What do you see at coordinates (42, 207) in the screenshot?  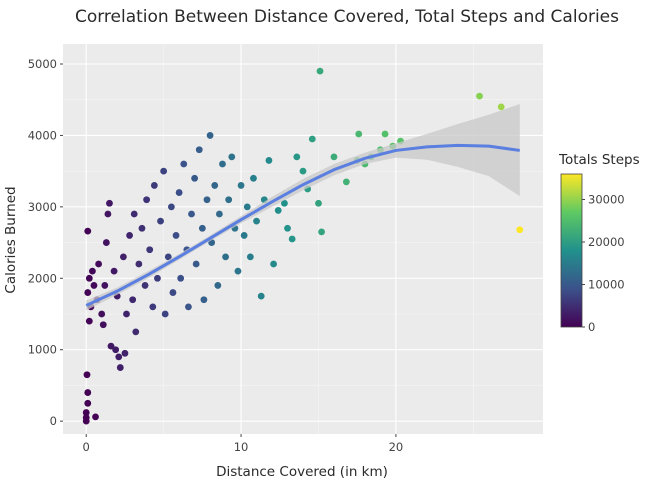 I see `y-tick-label: 3000` at bounding box center [42, 207].